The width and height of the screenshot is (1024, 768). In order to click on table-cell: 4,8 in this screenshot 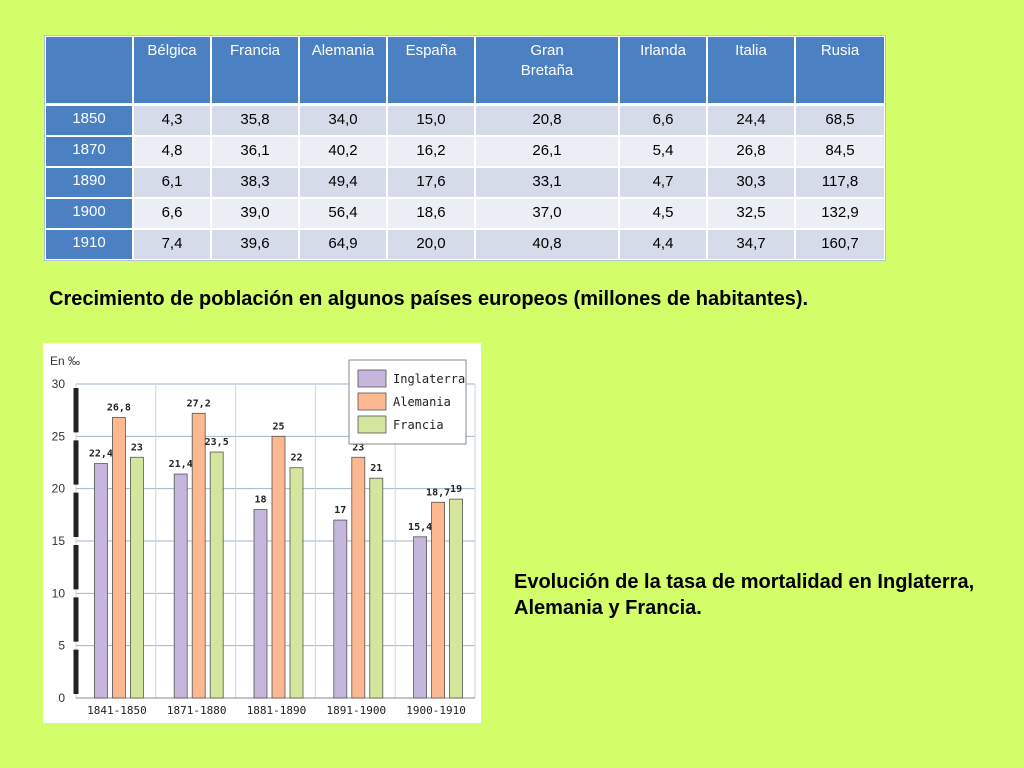, I will do `click(172, 151)`.